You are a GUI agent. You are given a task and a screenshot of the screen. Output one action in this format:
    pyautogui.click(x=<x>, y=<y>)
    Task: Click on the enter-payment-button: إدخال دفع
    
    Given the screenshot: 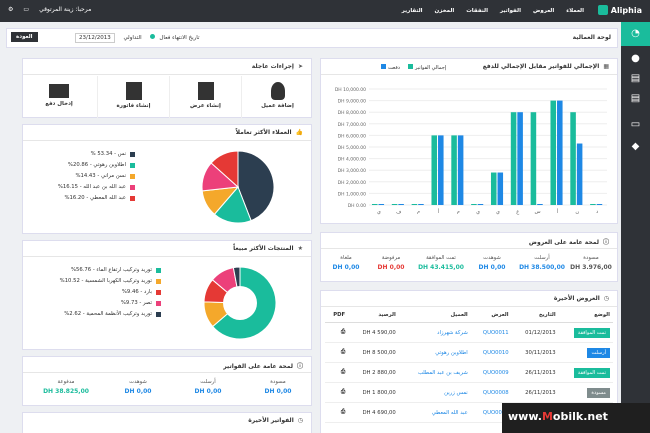 What is the action you would take?
    pyautogui.click(x=59, y=97)
    